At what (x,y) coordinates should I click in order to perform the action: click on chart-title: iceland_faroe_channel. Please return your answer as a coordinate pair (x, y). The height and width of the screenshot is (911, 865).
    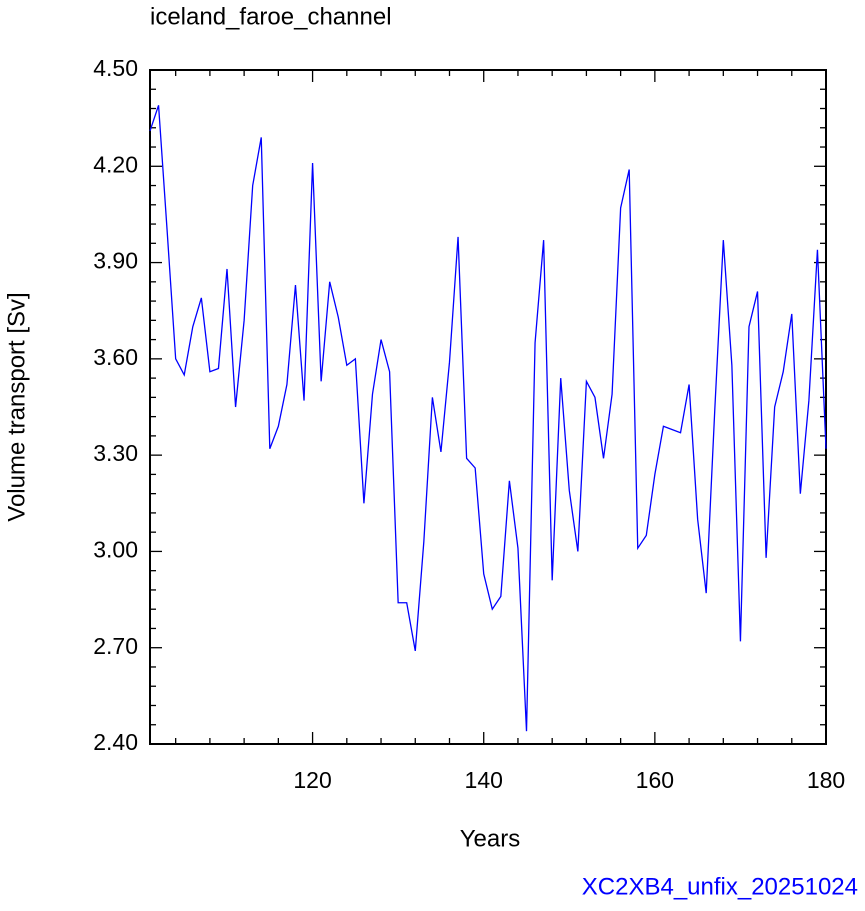
    Looking at the image, I should click on (271, 16).